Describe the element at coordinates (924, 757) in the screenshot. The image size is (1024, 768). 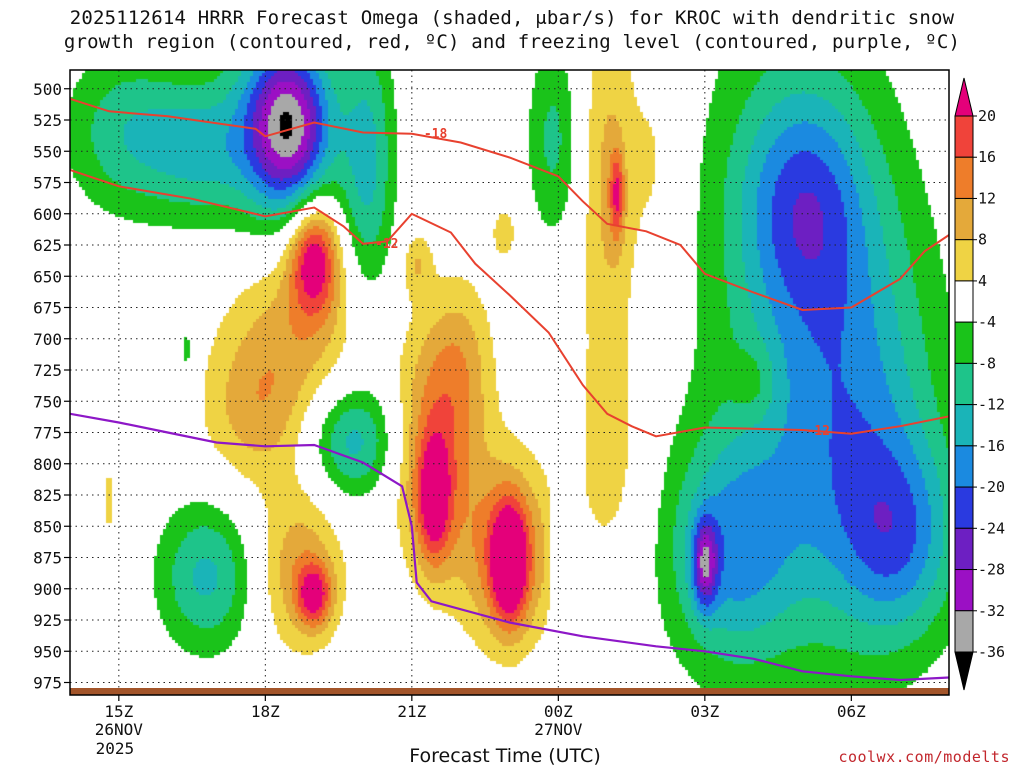
I see `credit-link: coolwx.com/modelts` at that location.